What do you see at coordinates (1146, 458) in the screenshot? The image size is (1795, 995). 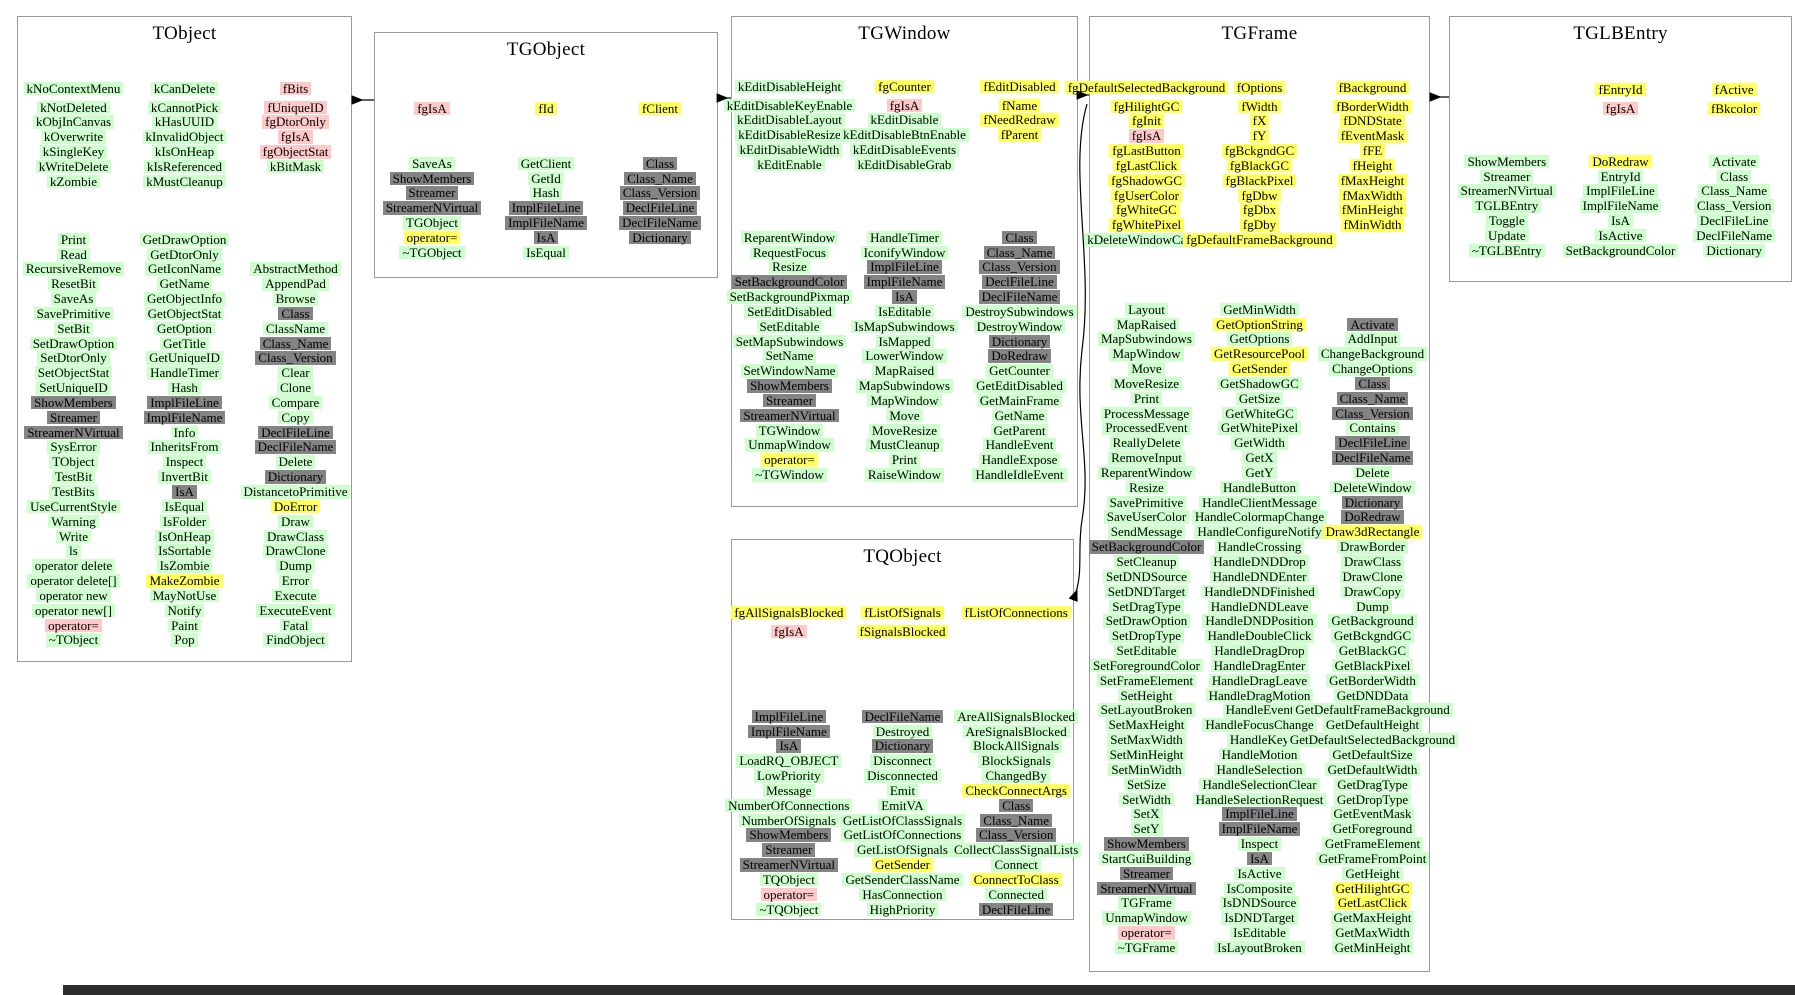 I see `member-TGFrame-RemoveInput: RemoveInput` at bounding box center [1146, 458].